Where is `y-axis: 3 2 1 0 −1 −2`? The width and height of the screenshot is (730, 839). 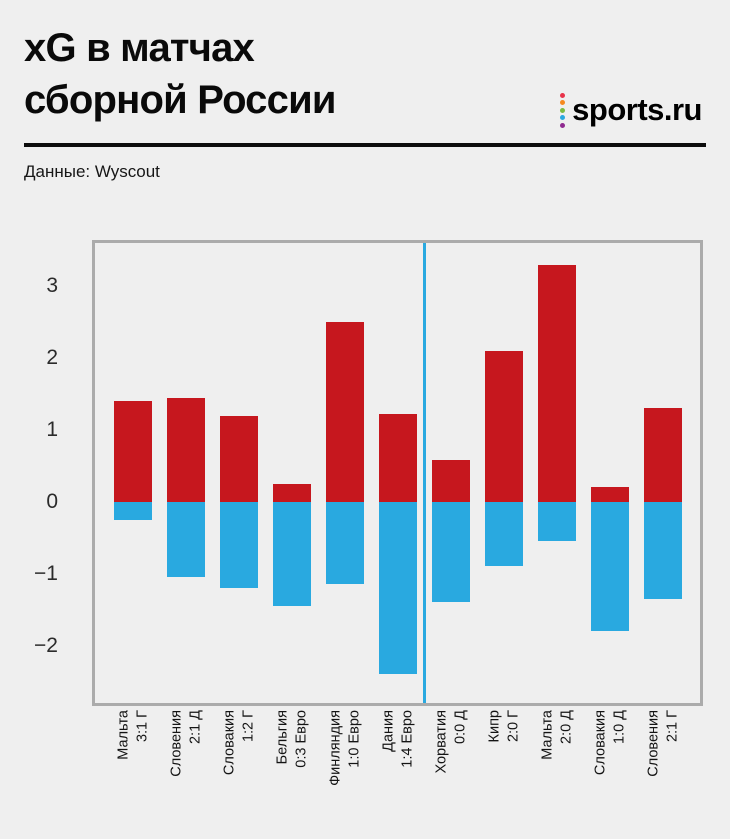 y-axis: 3 2 1 0 −1 −2 is located at coordinates (32, 473).